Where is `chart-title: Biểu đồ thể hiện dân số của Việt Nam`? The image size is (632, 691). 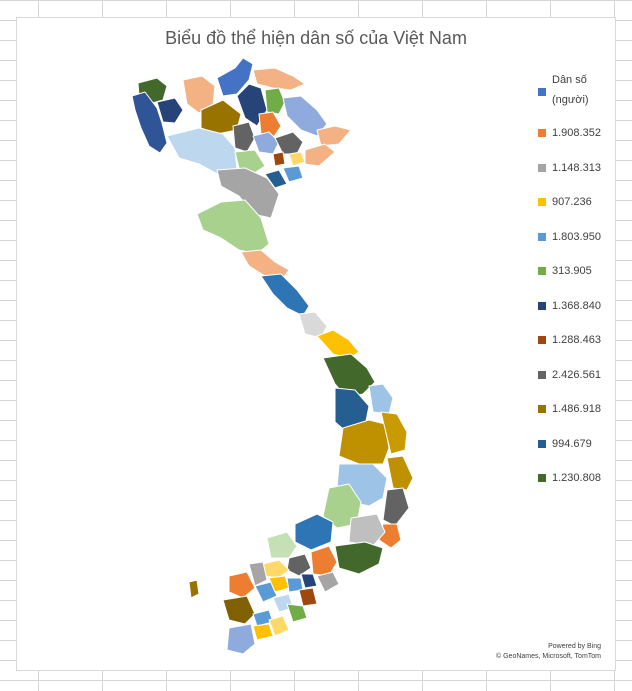 chart-title: Biểu đồ thể hiện dân số của Việt Nam is located at coordinates (316, 38).